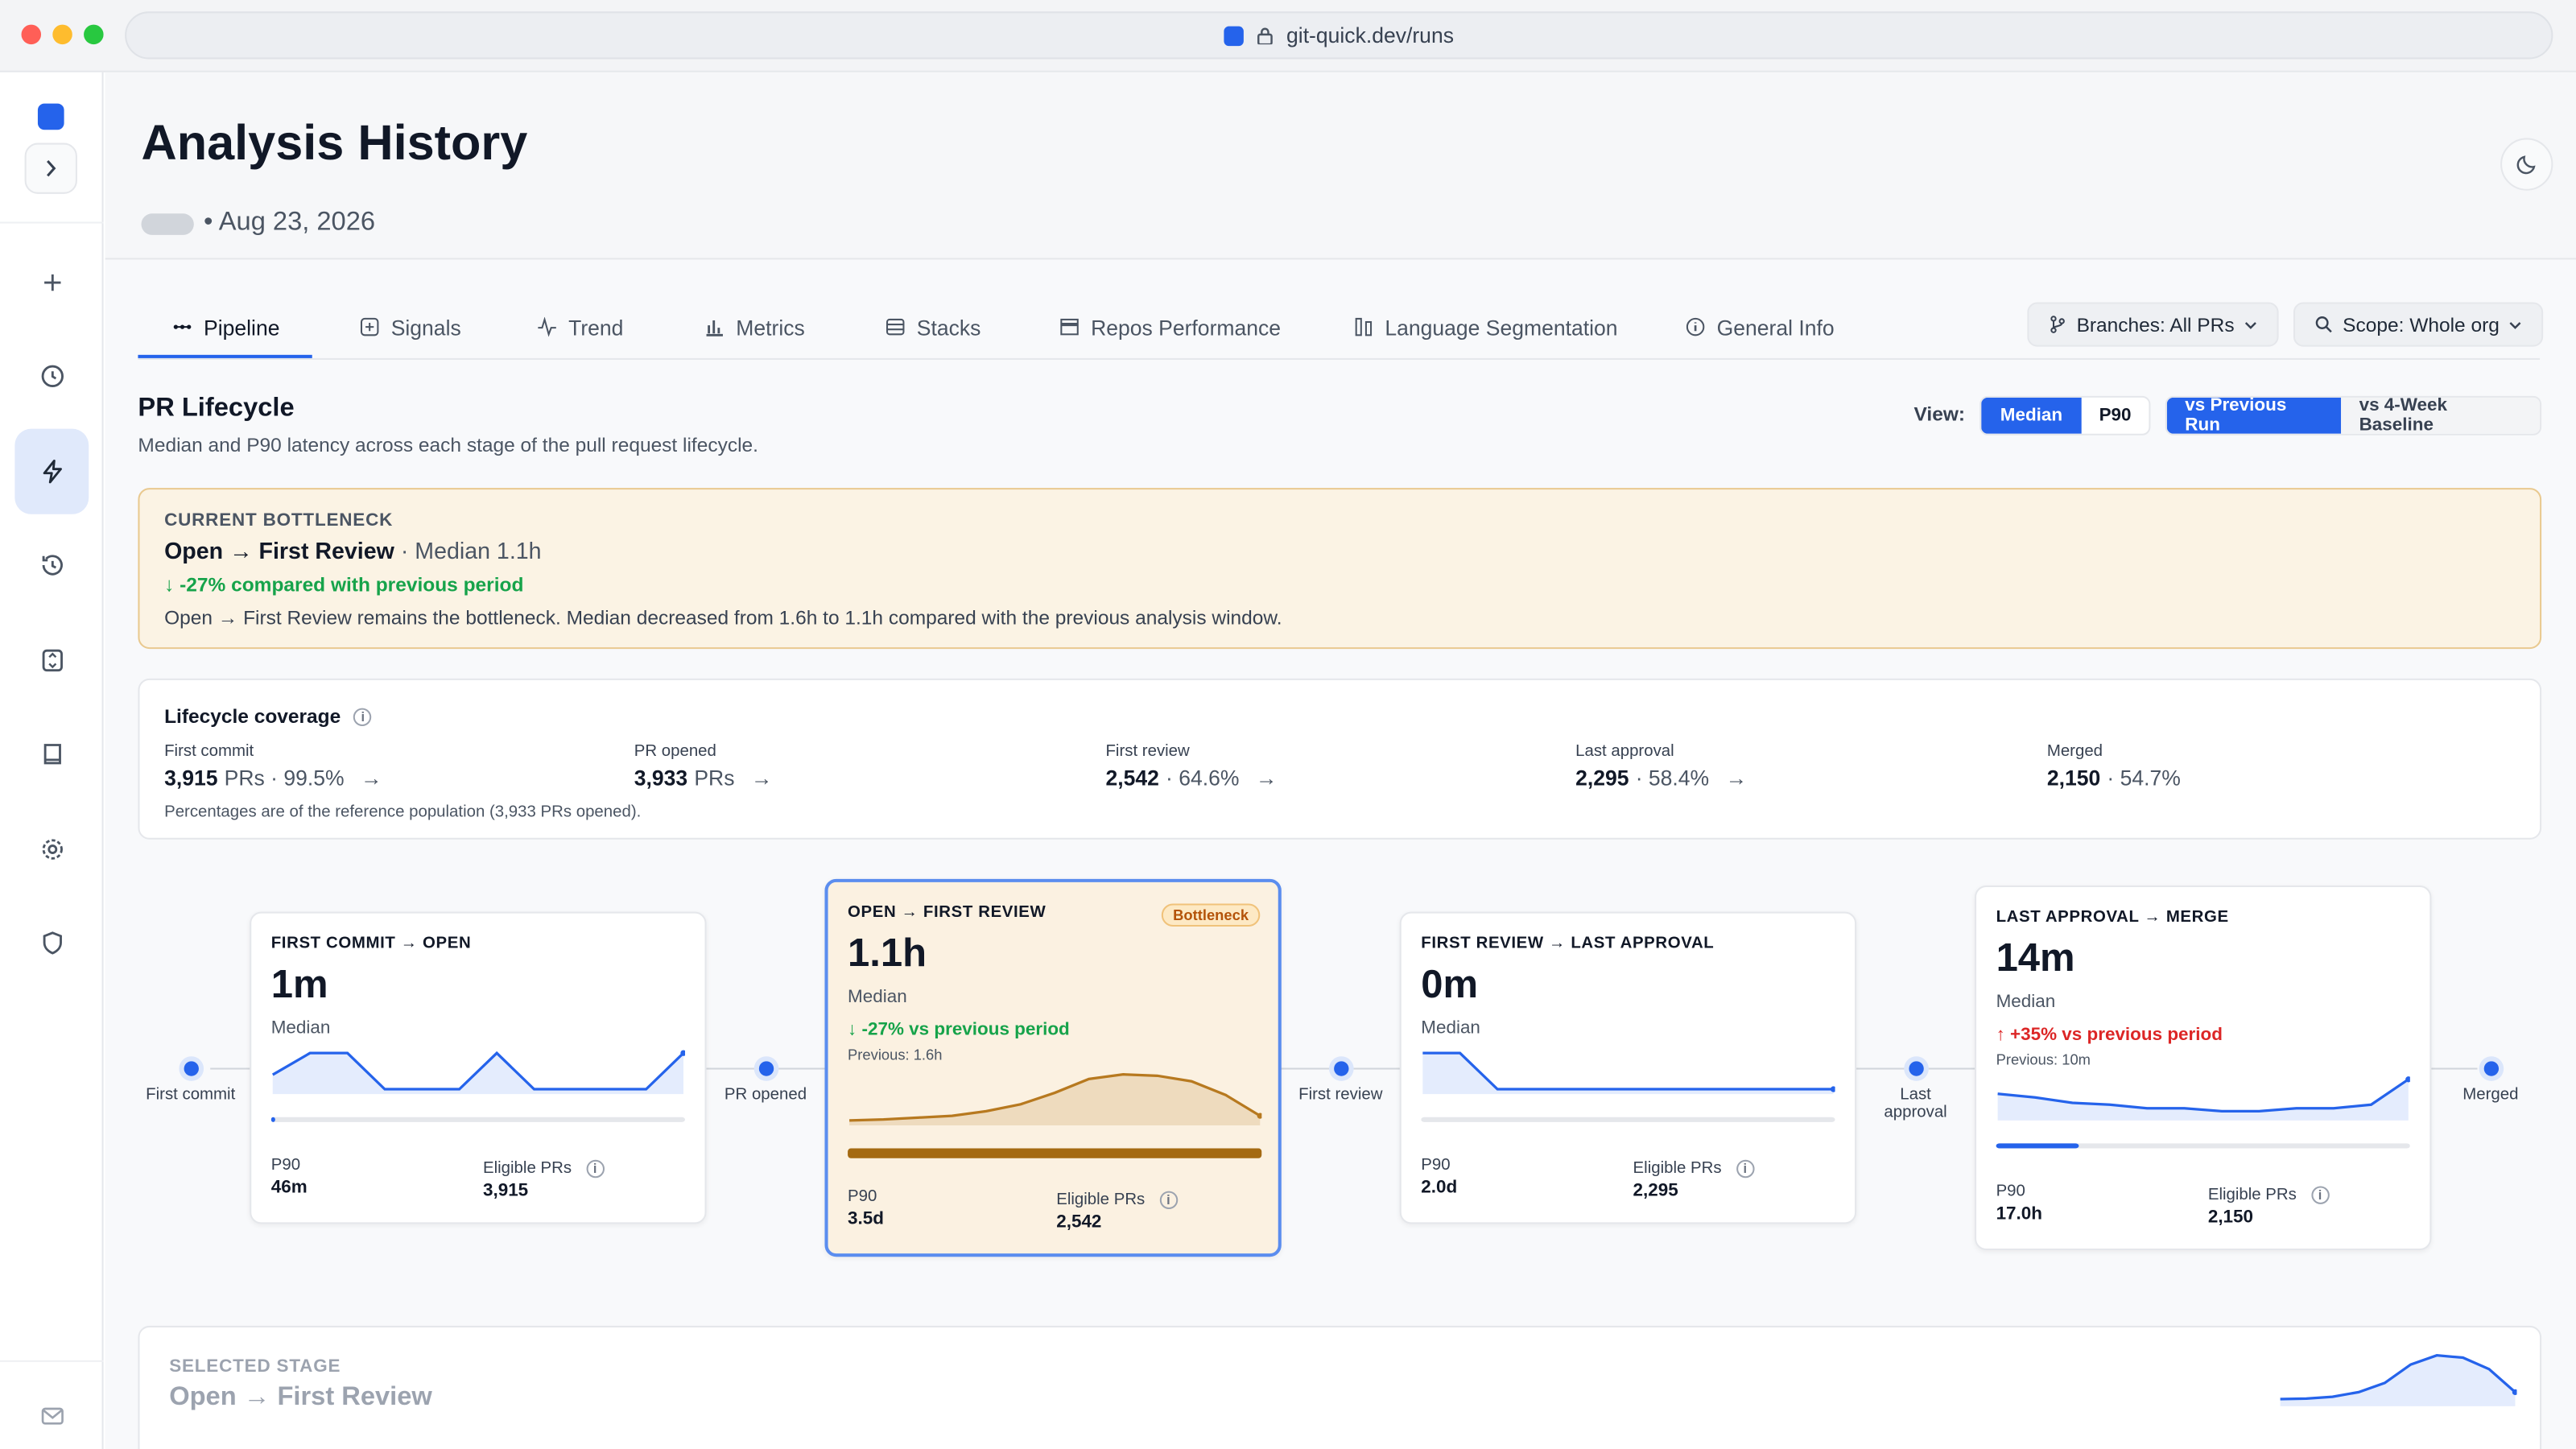 The width and height of the screenshot is (2576, 1449). What do you see at coordinates (1695, 326) in the screenshot?
I see `info-icon` at bounding box center [1695, 326].